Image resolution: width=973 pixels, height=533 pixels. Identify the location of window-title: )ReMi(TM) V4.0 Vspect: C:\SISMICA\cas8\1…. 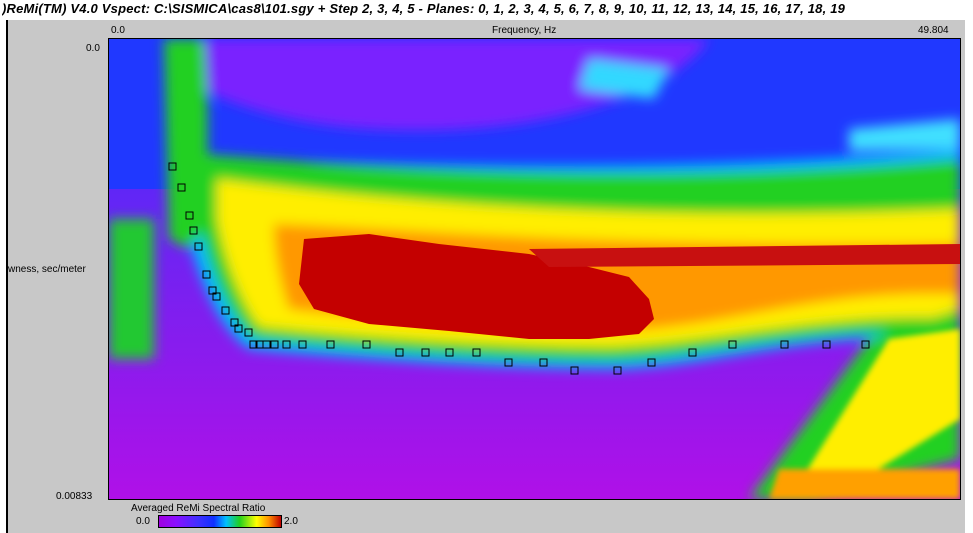
(424, 8).